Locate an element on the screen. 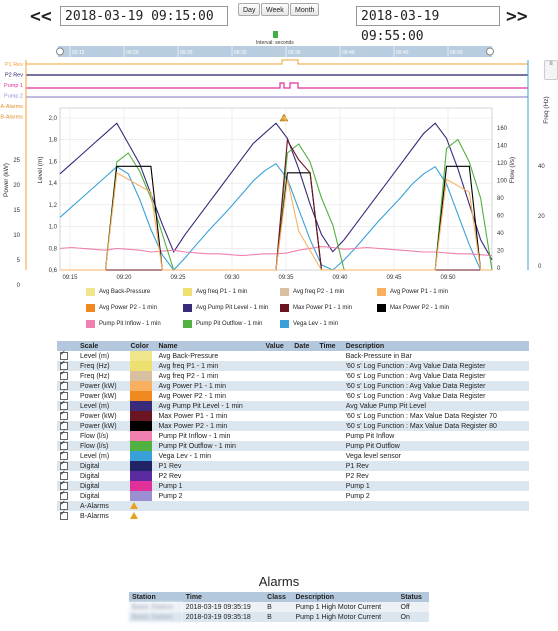  legend-item: Avg freq P1 - 1 min is located at coordinates (215, 292).